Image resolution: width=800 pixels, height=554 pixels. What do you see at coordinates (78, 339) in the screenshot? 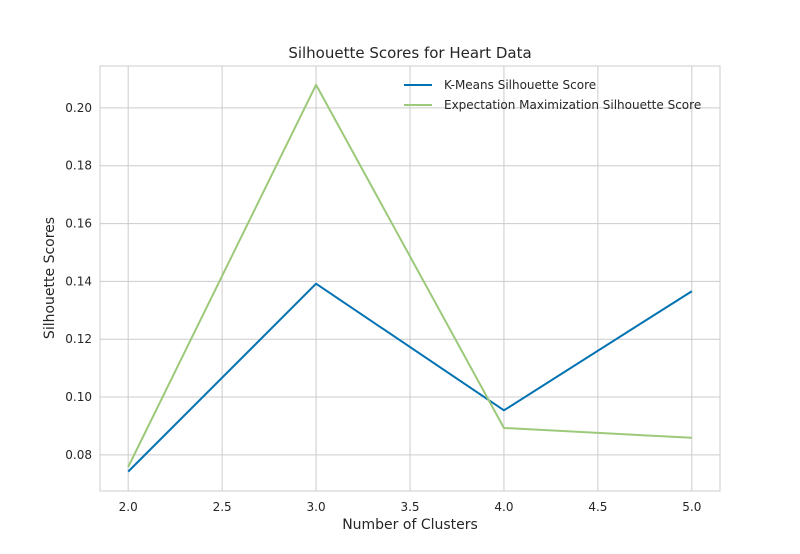
I see `y-tick-label: 0.12` at bounding box center [78, 339].